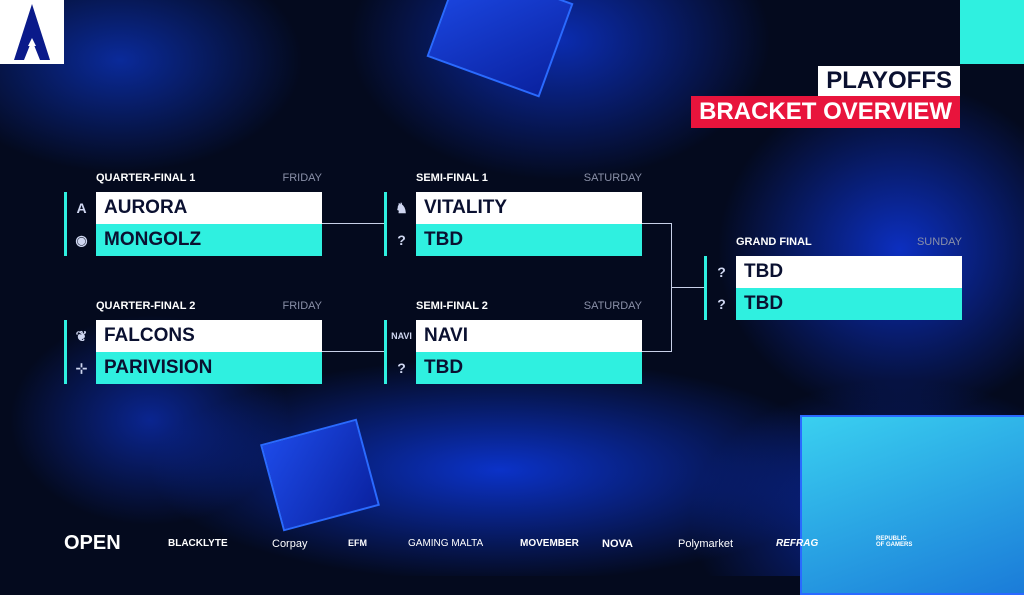  What do you see at coordinates (939, 242) in the screenshot?
I see `match-day: SUNDAY` at bounding box center [939, 242].